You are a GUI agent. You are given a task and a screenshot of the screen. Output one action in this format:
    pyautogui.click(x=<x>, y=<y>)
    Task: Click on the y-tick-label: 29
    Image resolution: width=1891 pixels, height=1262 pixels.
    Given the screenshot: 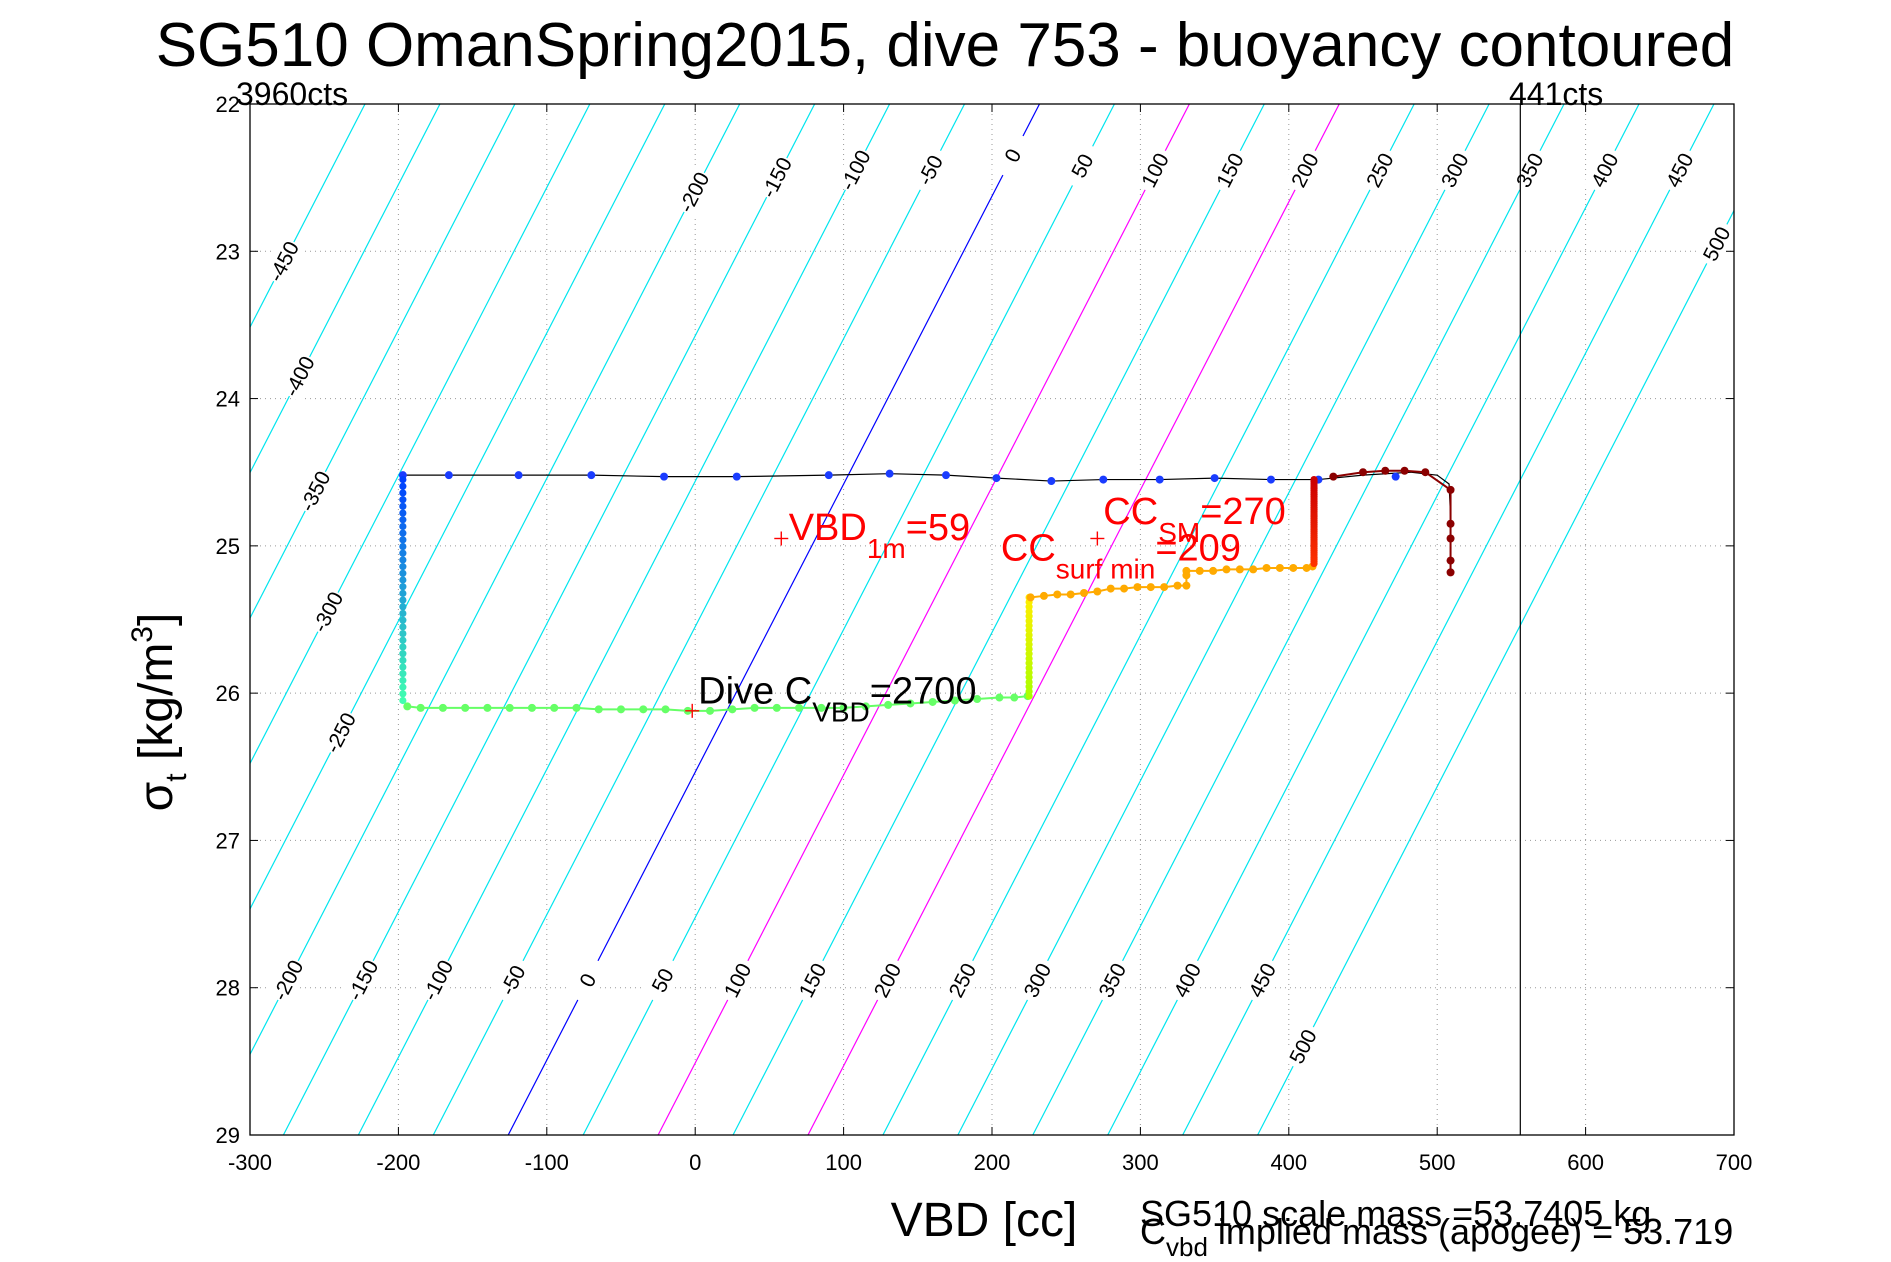 What is the action you would take?
    pyautogui.click(x=228, y=1135)
    